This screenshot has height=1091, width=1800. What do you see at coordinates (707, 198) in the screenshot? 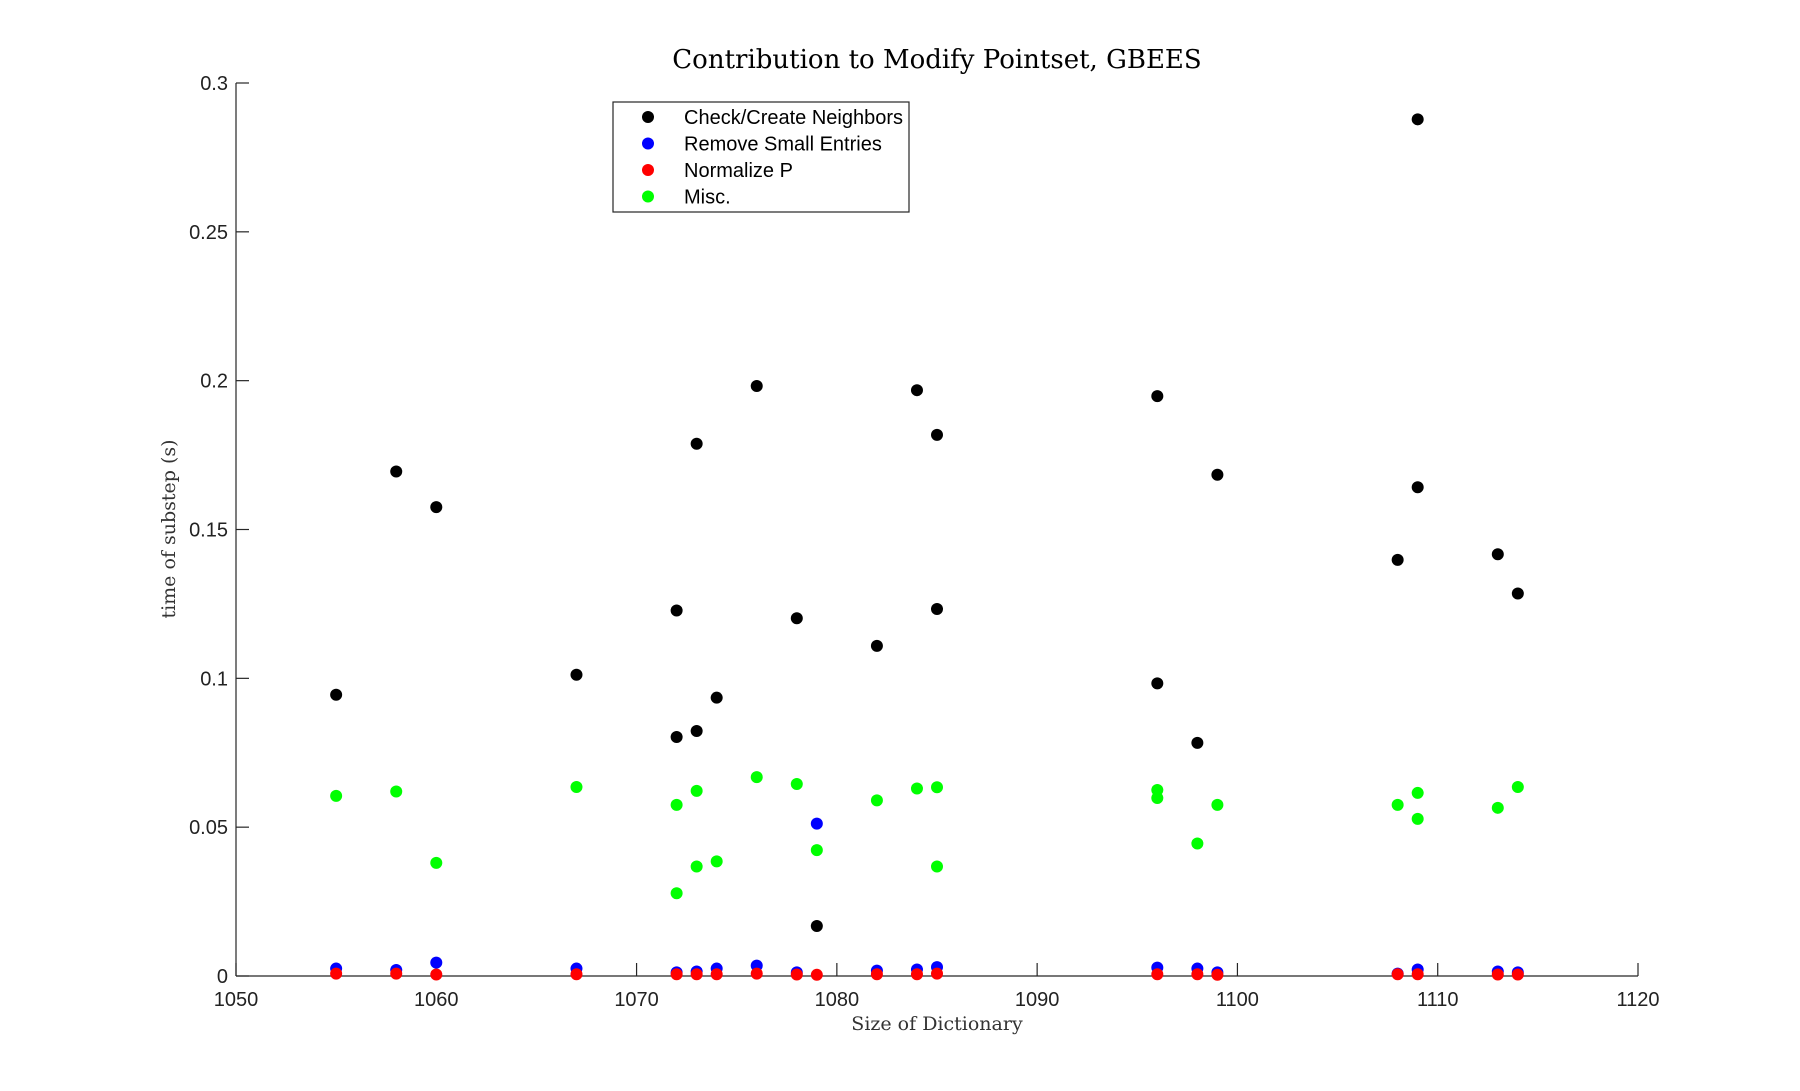
I see `legend-label: Misc.` at bounding box center [707, 198].